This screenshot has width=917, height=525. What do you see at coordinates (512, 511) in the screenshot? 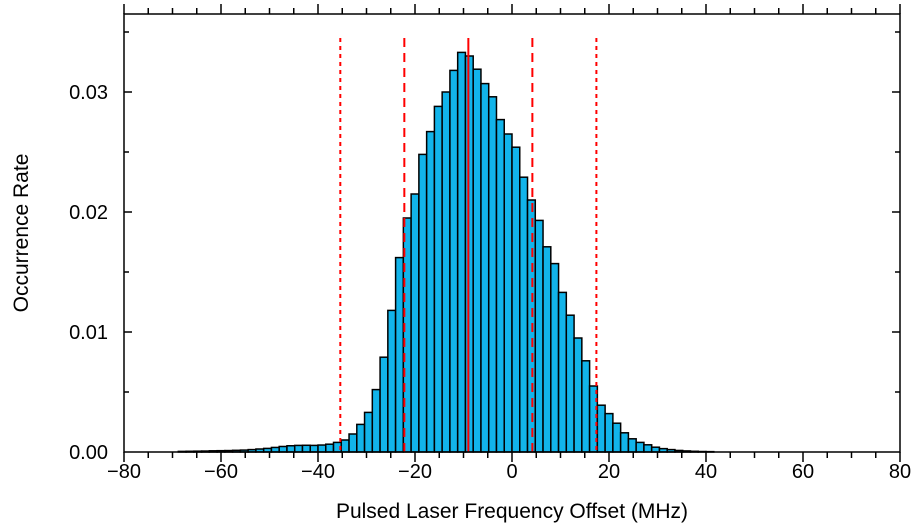
I see `x-axis-title: Pulsed Laser Frequency Offset (MHz)` at bounding box center [512, 511].